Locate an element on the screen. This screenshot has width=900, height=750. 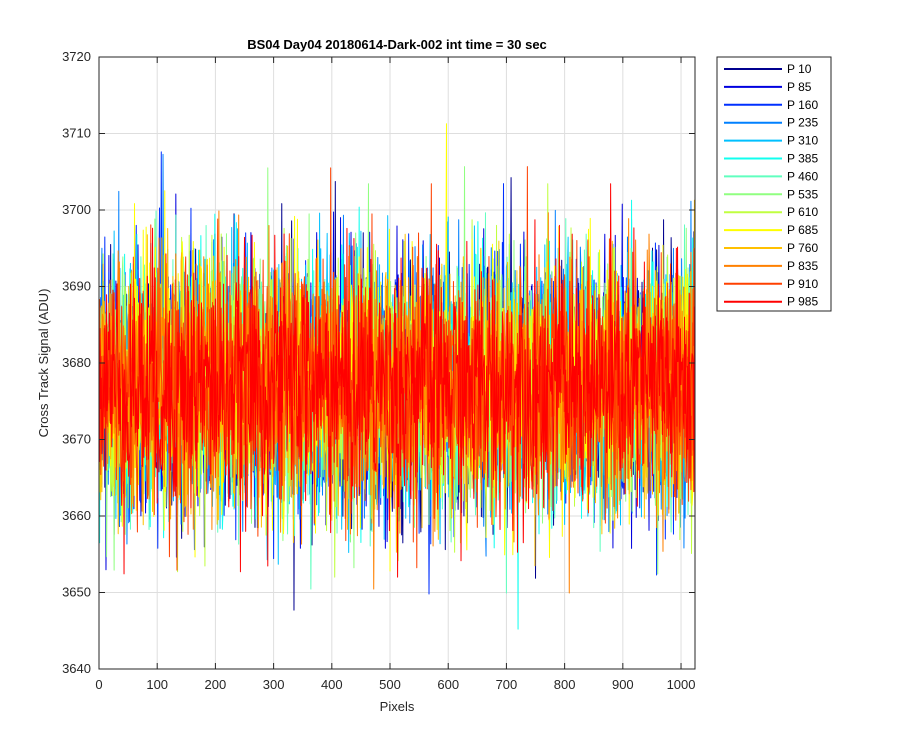
x-tick-label: 1000 is located at coordinates (681, 684).